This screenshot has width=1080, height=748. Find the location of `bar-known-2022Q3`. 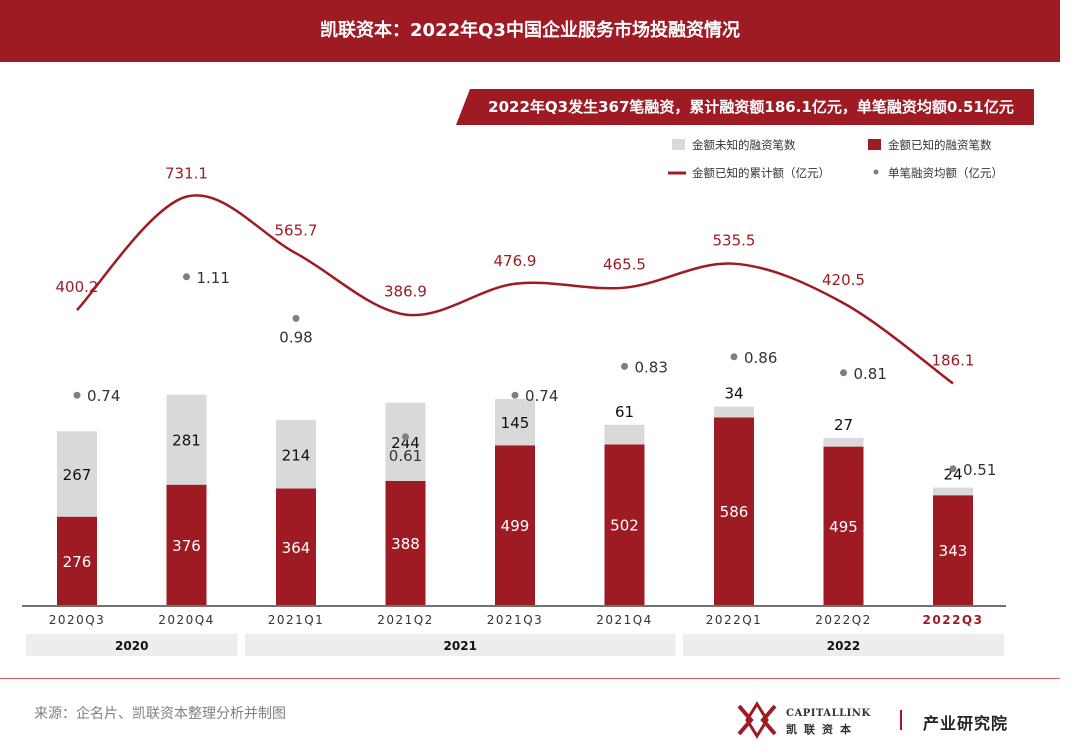

bar-known-2022Q3 is located at coordinates (953, 550).